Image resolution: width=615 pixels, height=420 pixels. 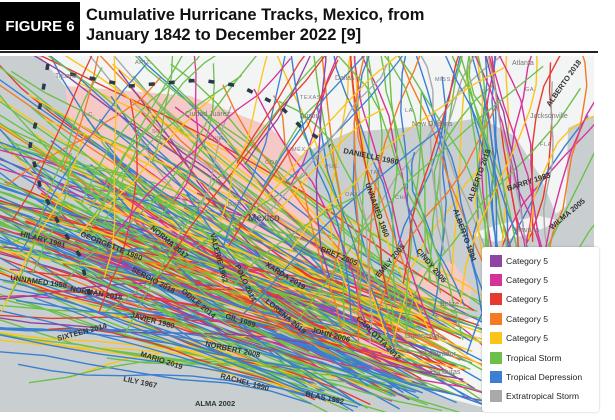 What do you see at coordinates (449, 304) in the screenshot?
I see `place-label: Belize` at bounding box center [449, 304].